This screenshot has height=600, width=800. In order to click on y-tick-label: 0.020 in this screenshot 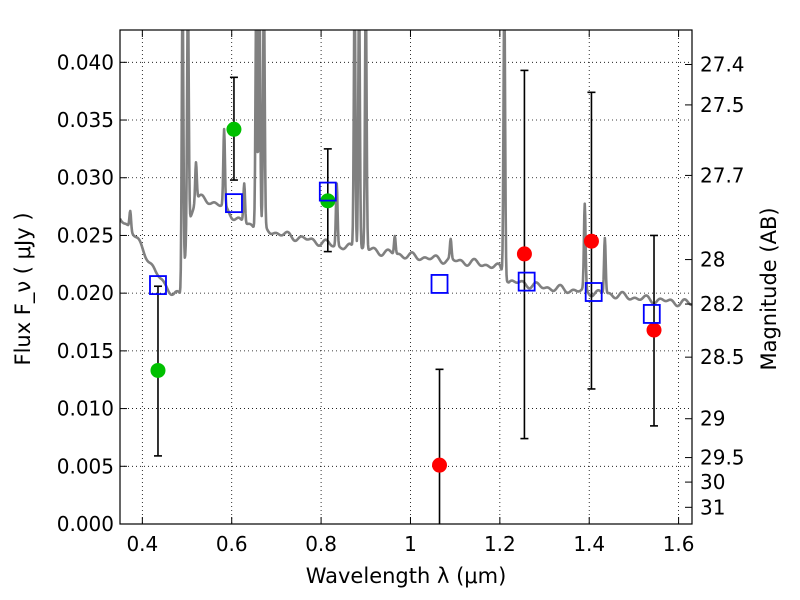, I will do `click(85, 293)`.